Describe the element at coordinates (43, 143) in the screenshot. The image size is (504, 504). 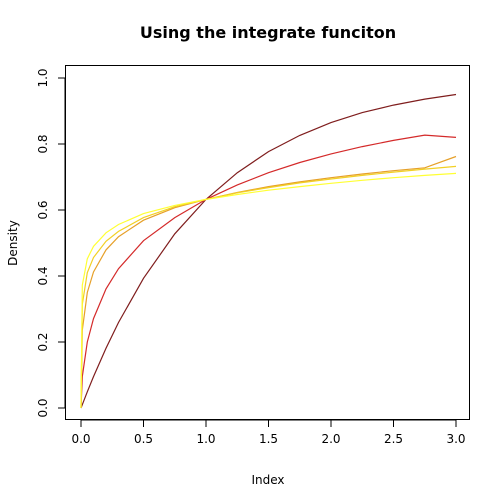
I see `y-tick-label: 0.8` at that location.